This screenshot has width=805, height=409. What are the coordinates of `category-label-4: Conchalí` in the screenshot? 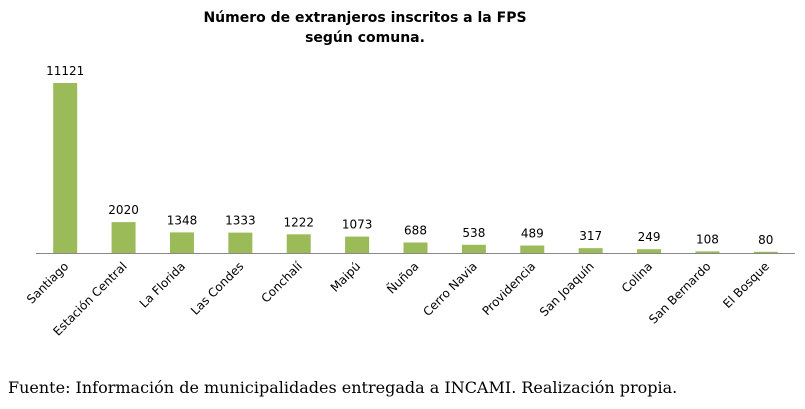 It's located at (281, 282).